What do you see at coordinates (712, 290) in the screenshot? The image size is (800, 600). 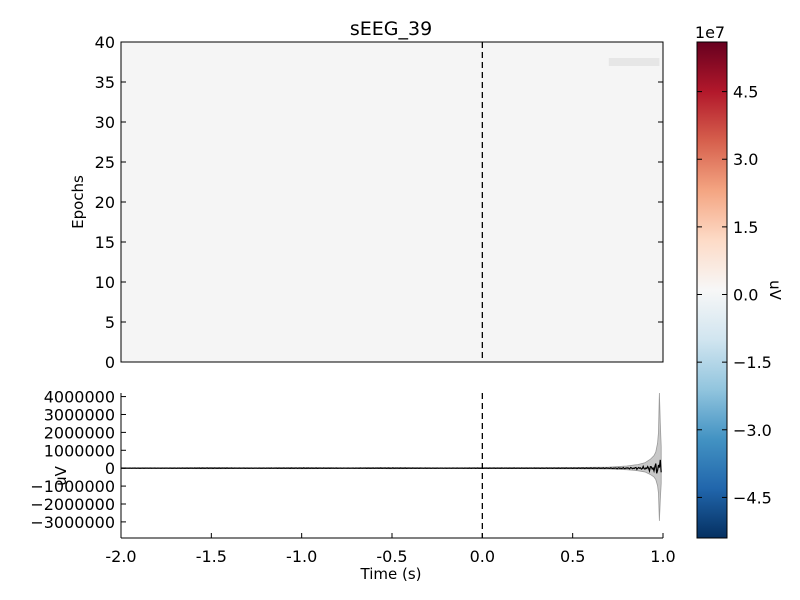 I see `colorbar-gradient` at bounding box center [712, 290].